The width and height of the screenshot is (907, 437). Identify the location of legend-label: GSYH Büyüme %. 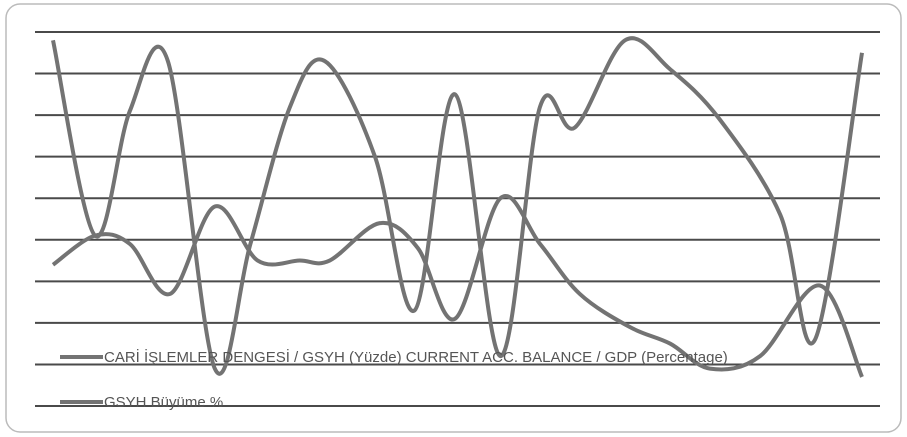
(163, 402).